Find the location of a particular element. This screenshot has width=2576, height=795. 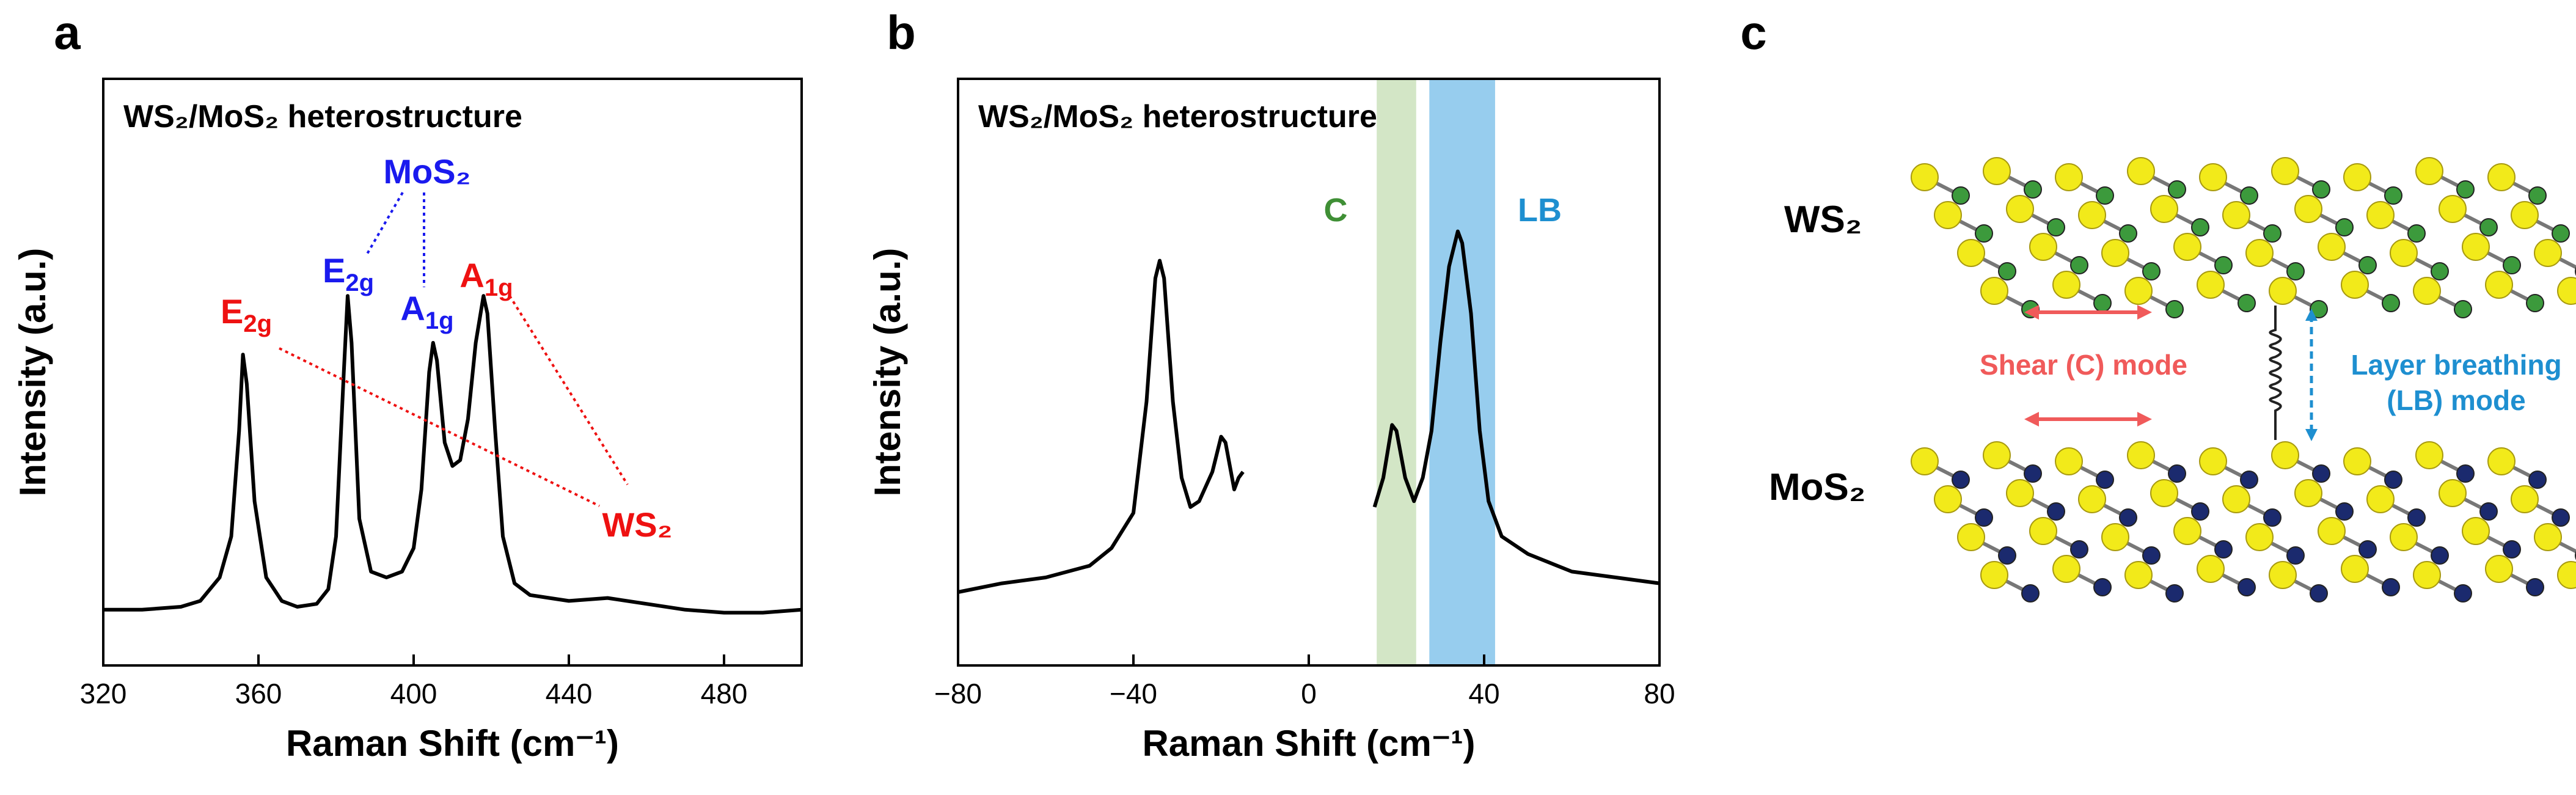

layer is located at coordinates (2243, 522).